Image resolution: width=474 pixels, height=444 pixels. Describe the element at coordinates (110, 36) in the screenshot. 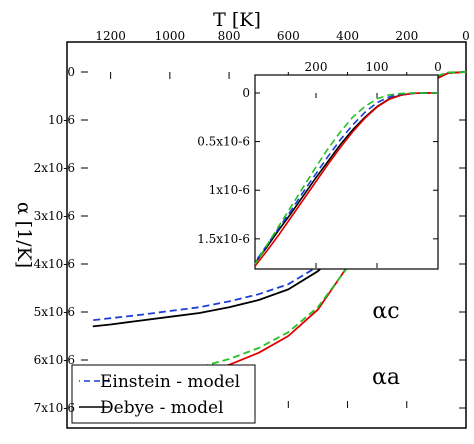

I see `main-x-tick-label-6: 1200` at that location.